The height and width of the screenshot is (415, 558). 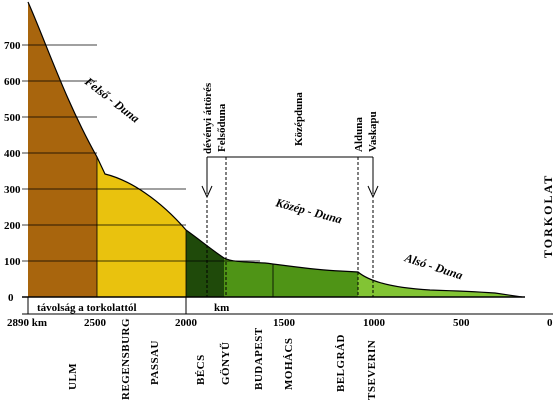 What do you see at coordinates (284, 323) in the screenshot?
I see `x-tick-label: 1500` at bounding box center [284, 323].